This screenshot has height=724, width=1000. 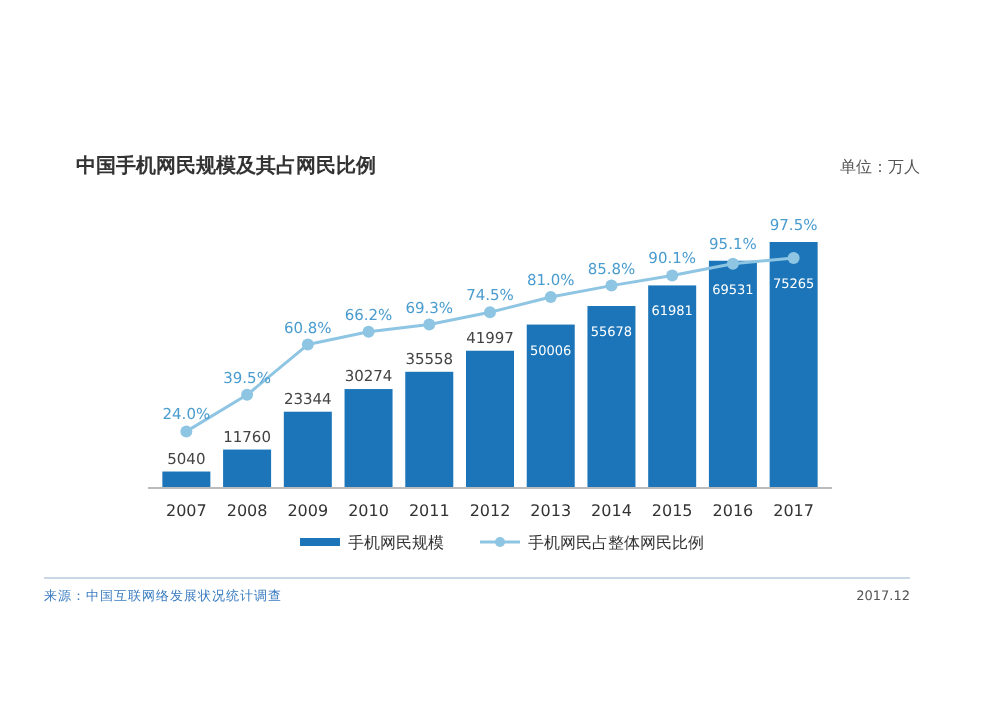 I want to click on x-tick-label: 2009, so click(x=308, y=511).